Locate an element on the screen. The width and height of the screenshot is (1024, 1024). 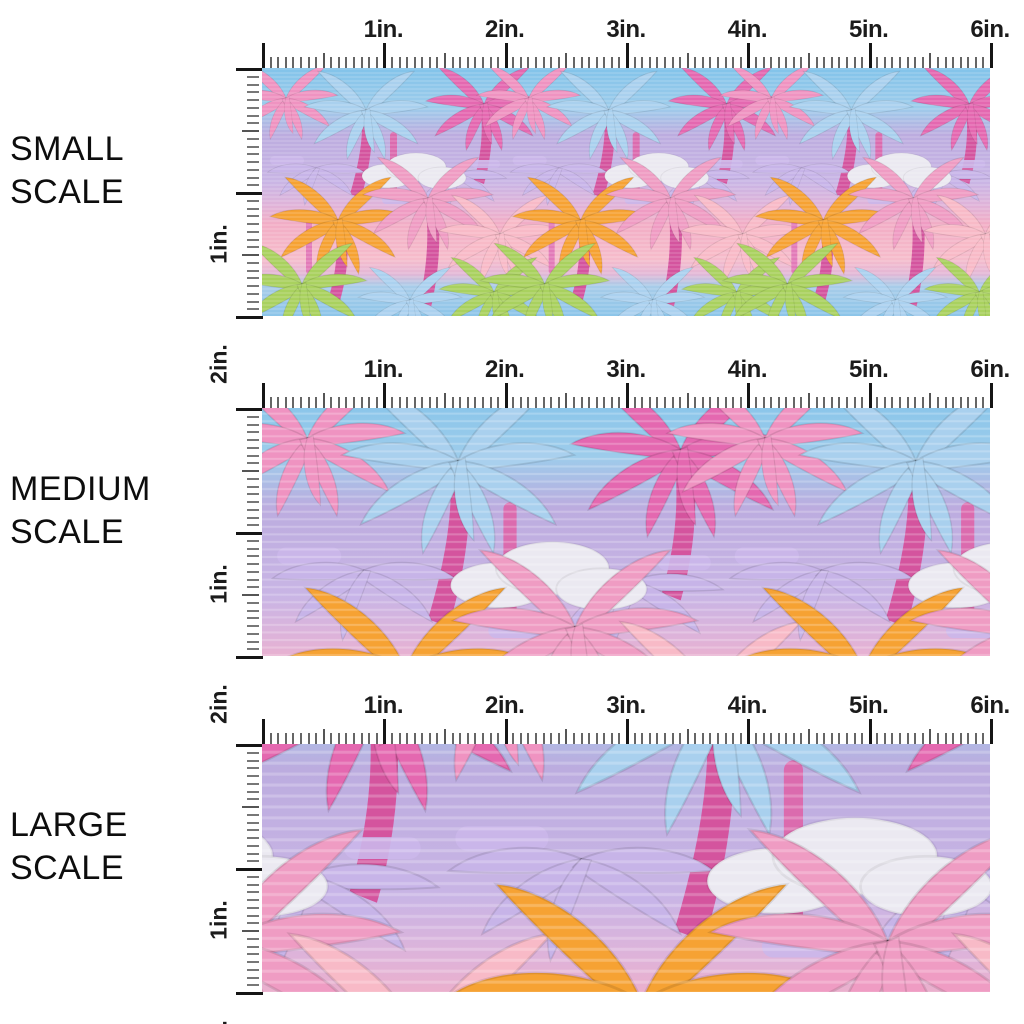
vertical-ruler-ticks is located at coordinates (248, 869).